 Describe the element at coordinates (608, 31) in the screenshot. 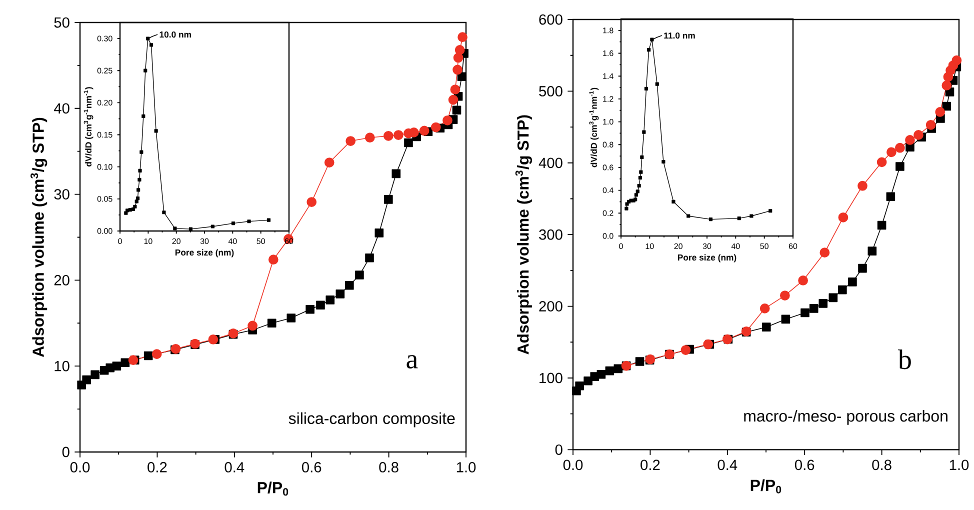

I see `y-tick-label: 1.8` at that location.